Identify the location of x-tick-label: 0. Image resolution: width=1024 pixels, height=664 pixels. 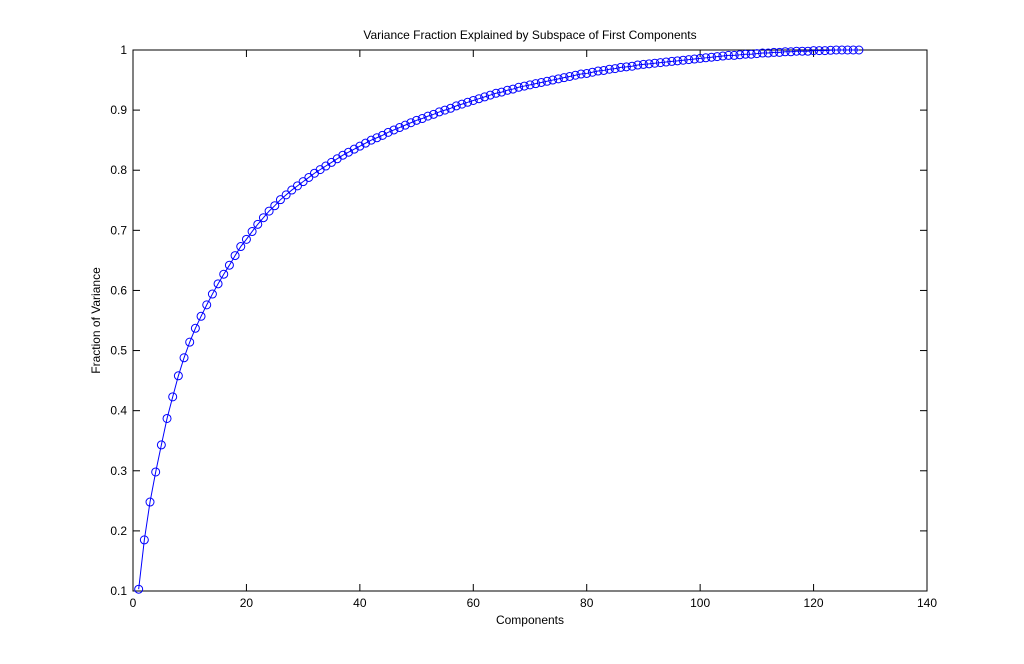
(133, 603).